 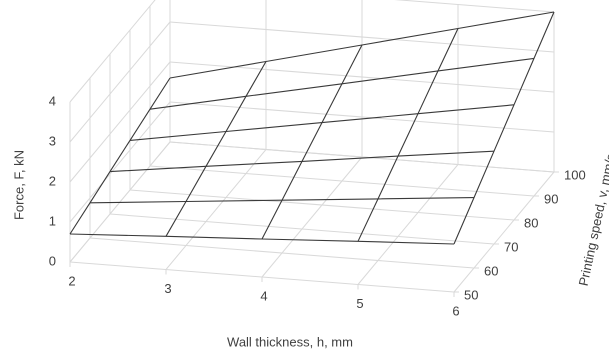 What do you see at coordinates (531, 222) in the screenshot?
I see `y-tick-label: 80` at bounding box center [531, 222].